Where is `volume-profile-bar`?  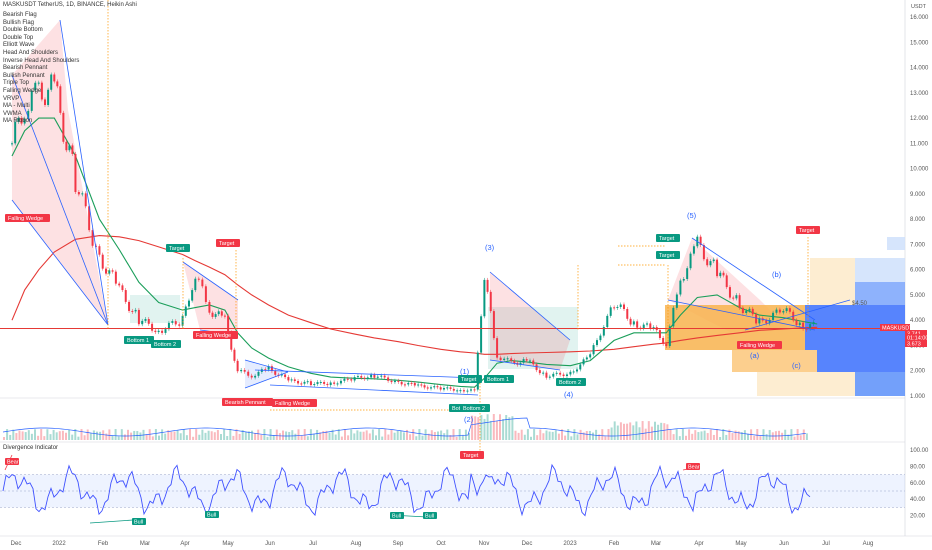 volume-profile-bar is located at coordinates (861, 361).